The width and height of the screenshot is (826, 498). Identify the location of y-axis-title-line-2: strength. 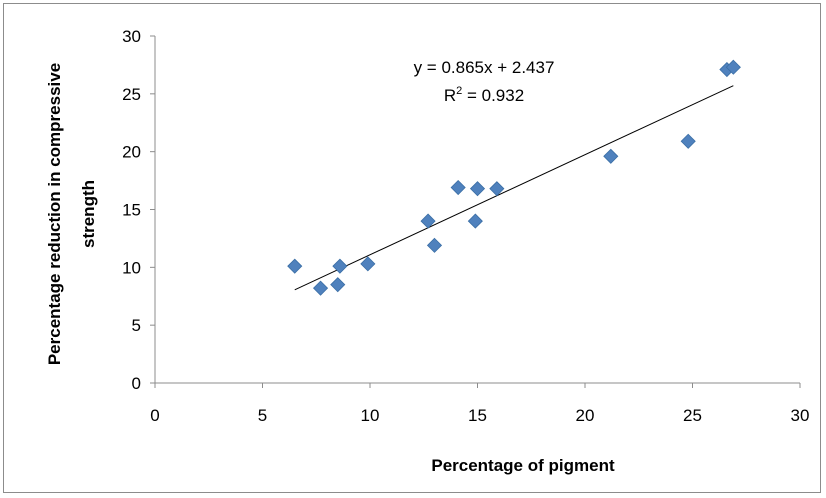
(88, 214).